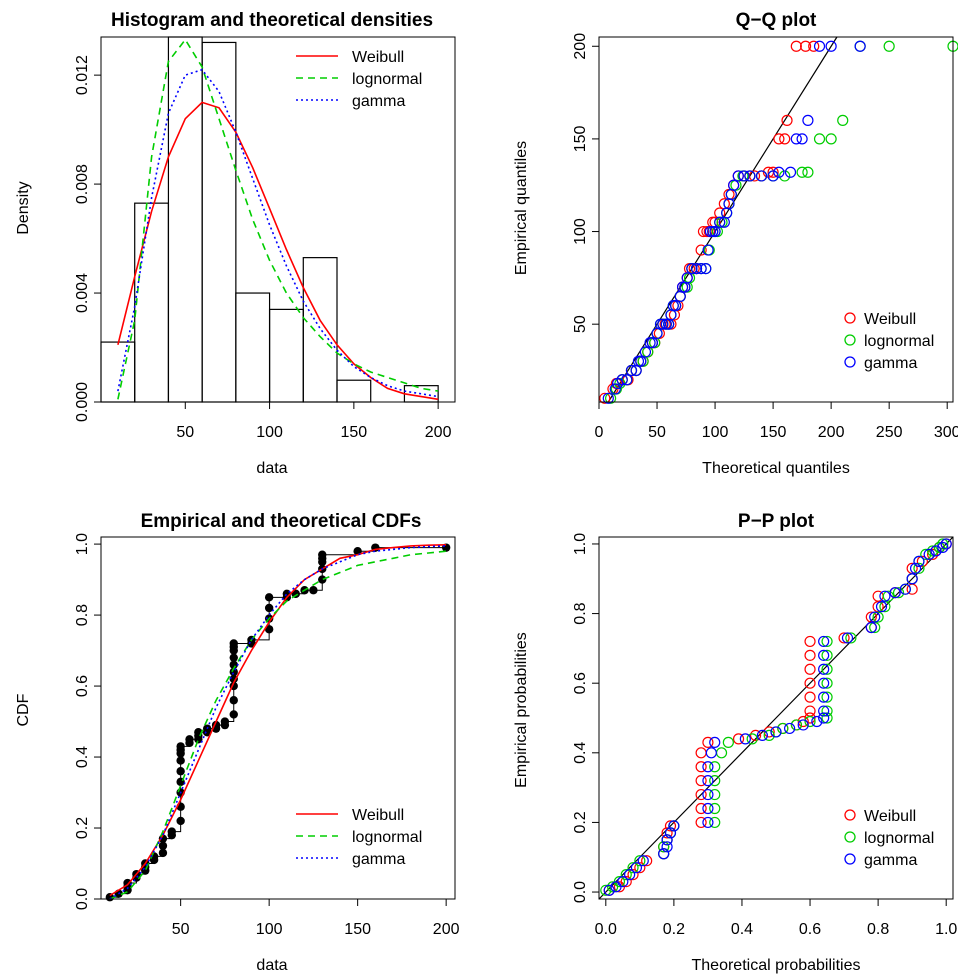 This screenshot has width=958, height=980. Describe the element at coordinates (776, 468) in the screenshot. I see `qq-xlabel: Theoretical quantiles` at that location.